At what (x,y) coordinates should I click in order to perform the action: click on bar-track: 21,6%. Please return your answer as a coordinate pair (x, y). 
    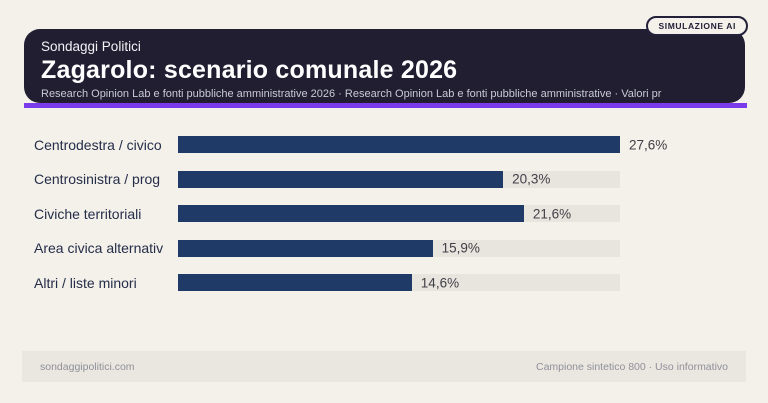
    Looking at the image, I should click on (399, 213).